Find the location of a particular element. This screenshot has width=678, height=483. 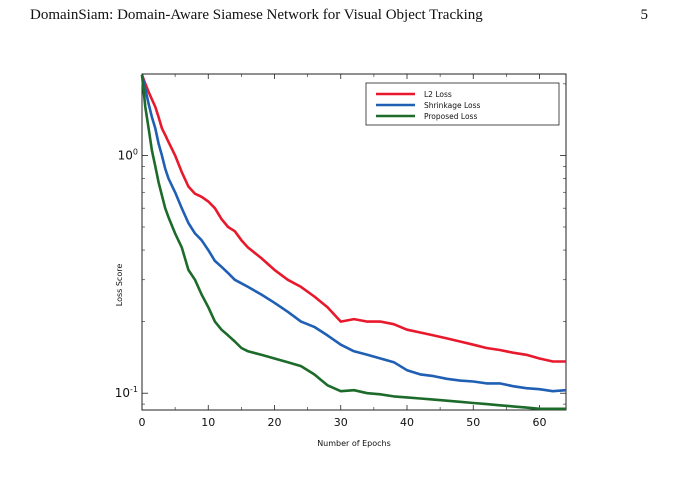

legend: L2 Loss Shrinkage Loss Proposed Loss is located at coordinates (462, 104).